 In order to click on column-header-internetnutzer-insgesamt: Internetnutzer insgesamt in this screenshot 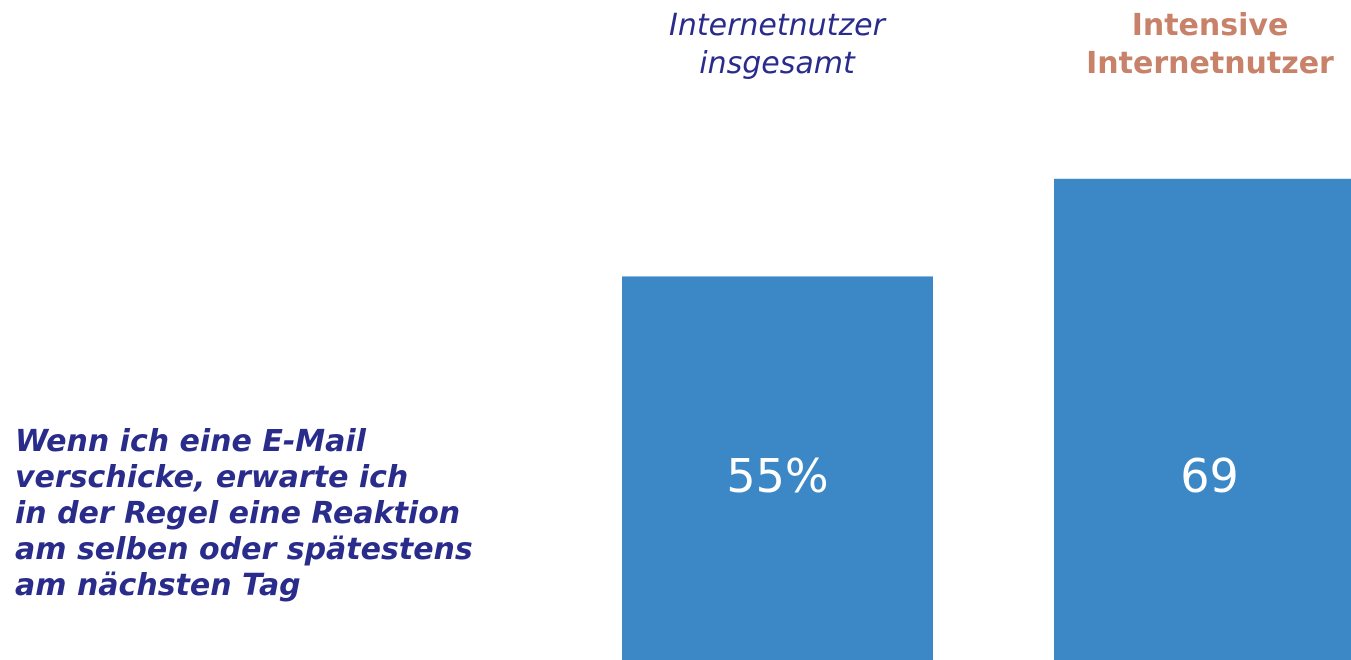, I will do `click(777, 44)`.